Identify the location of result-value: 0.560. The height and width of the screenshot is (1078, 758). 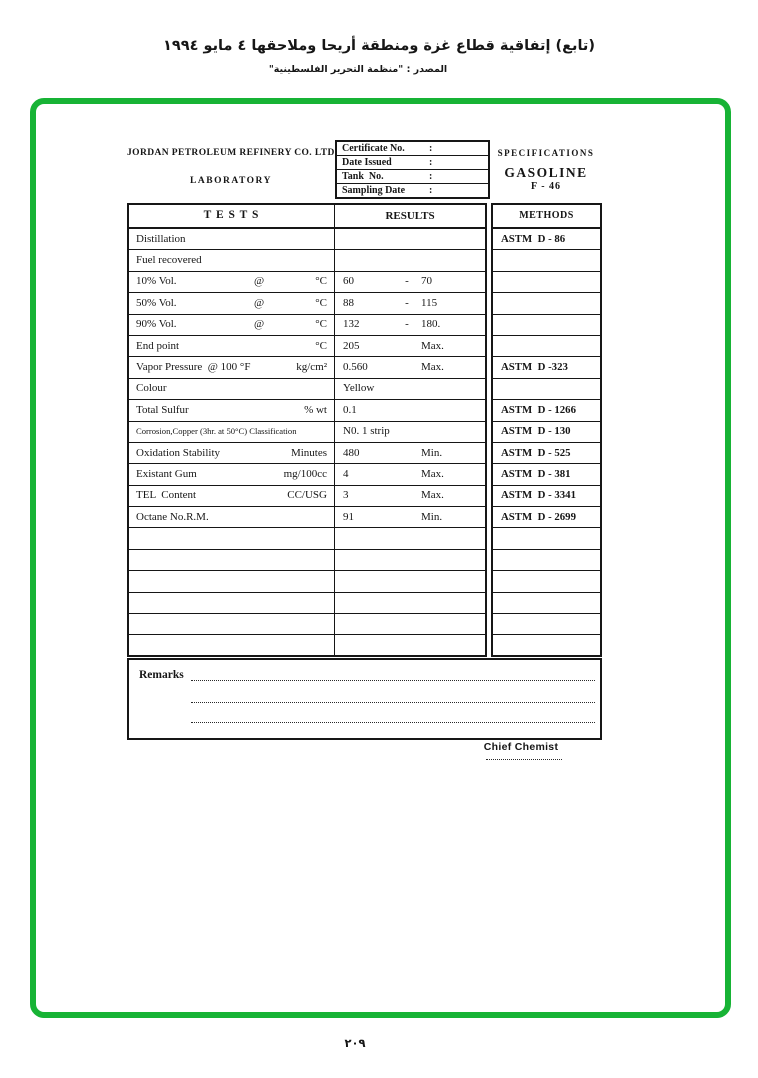
(355, 367).